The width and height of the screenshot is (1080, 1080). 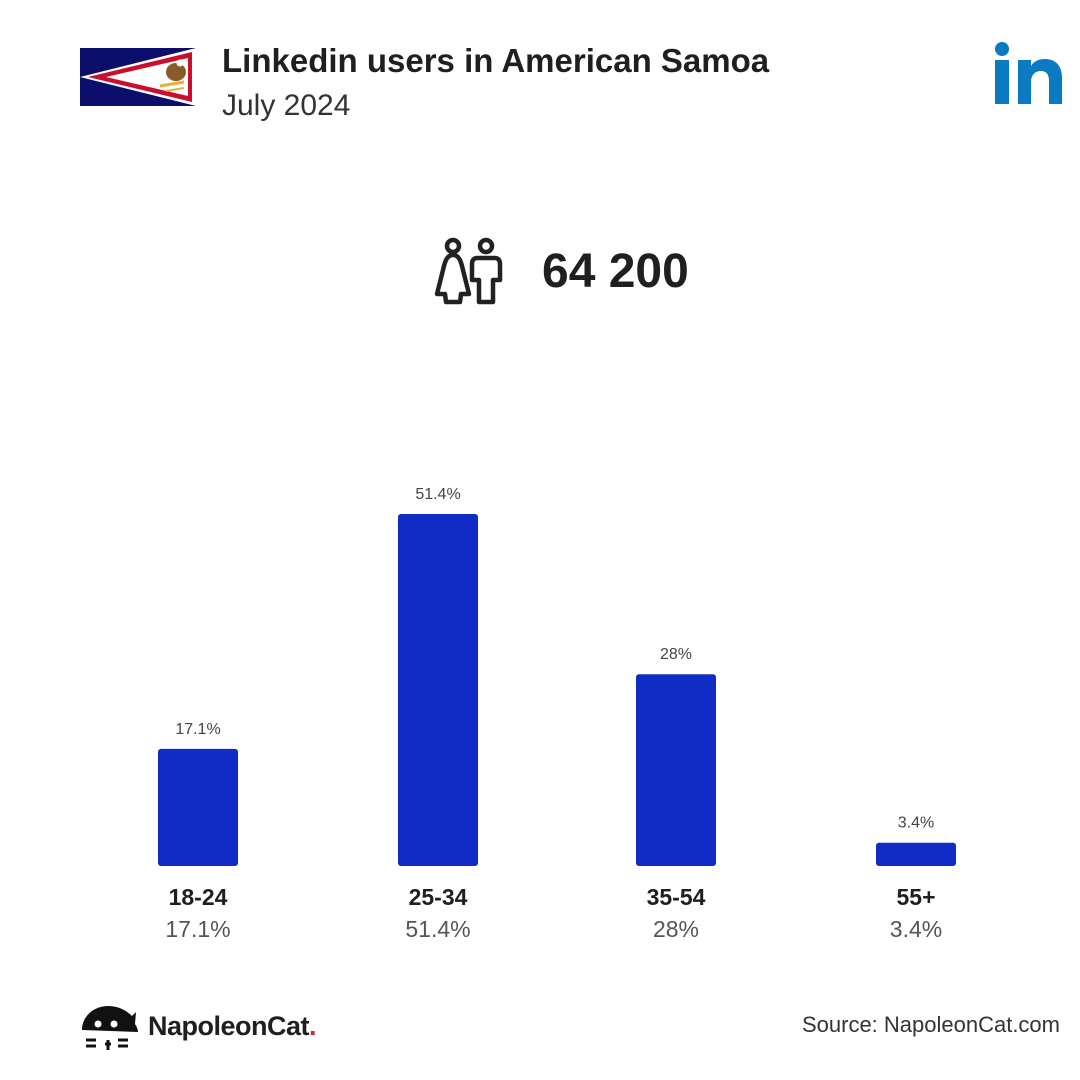 What do you see at coordinates (232, 1025) in the screenshot?
I see `brand-name: NapoleonCat.` at bounding box center [232, 1025].